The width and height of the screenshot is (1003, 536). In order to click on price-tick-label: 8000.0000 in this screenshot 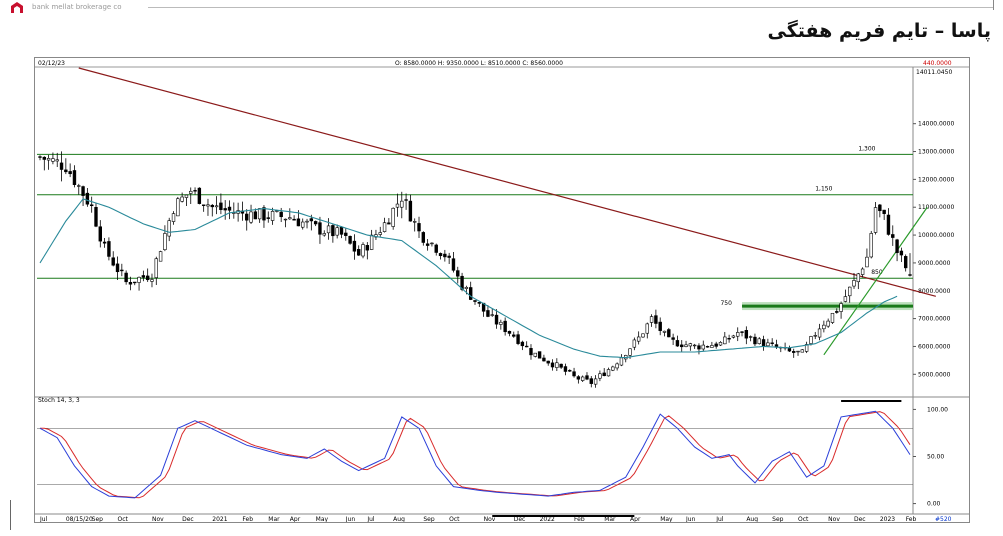, I will do `click(934, 291)`.